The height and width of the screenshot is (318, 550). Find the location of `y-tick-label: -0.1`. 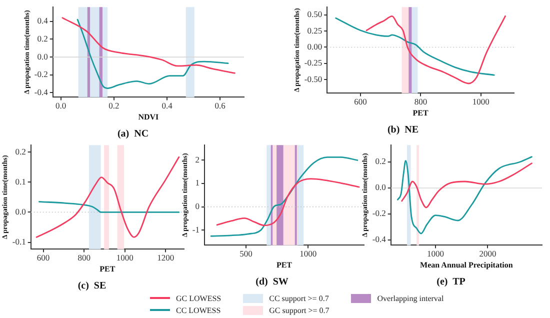

y-tick-label: -0.1 is located at coordinates (19, 241).